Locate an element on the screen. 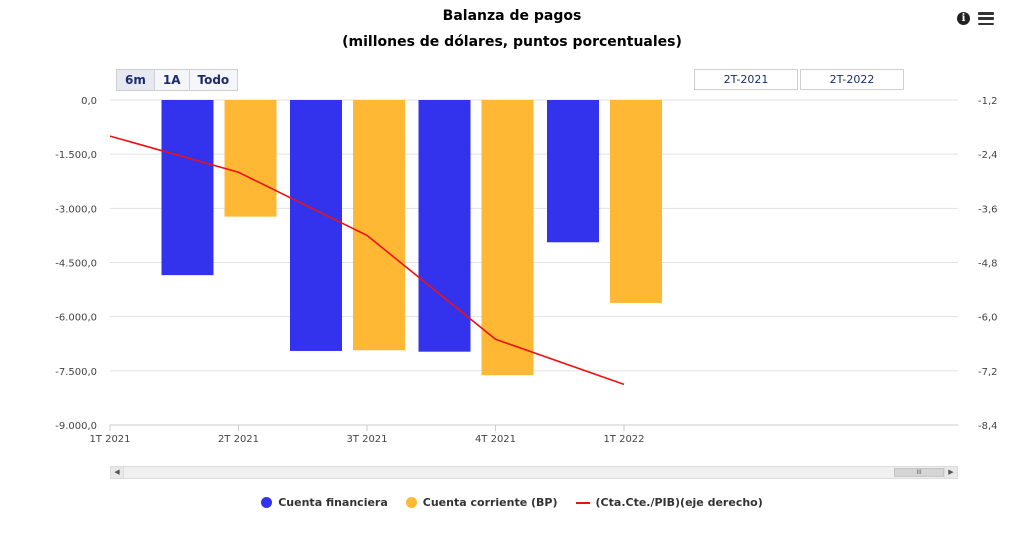 This screenshot has width=1024, height=548. chart-toolbar: i is located at coordinates (975, 18).